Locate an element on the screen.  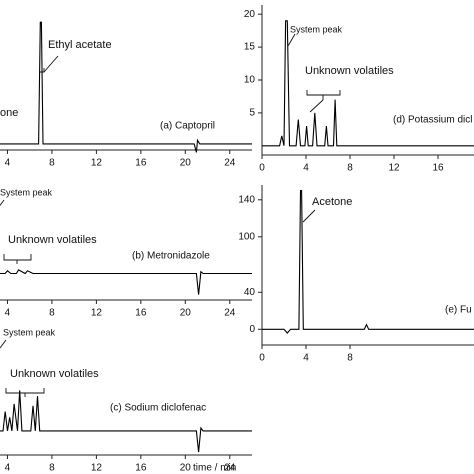
y-tick-label: 0 is located at coordinates (252, 329).